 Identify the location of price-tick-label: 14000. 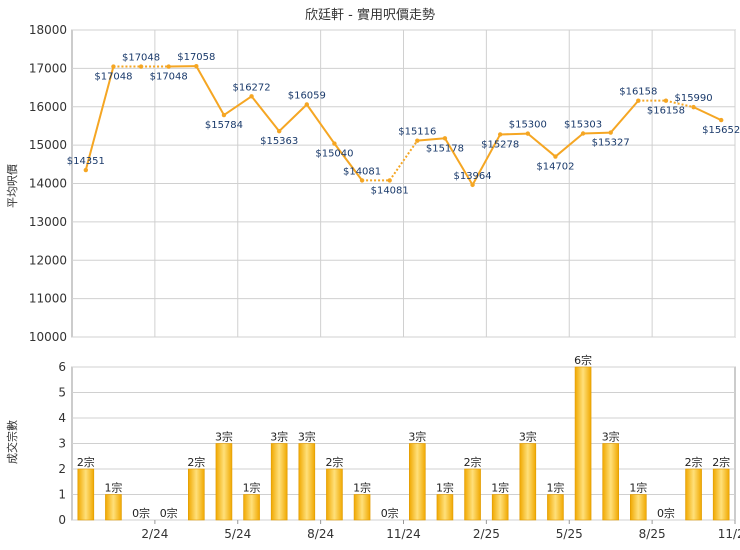
(48, 184).